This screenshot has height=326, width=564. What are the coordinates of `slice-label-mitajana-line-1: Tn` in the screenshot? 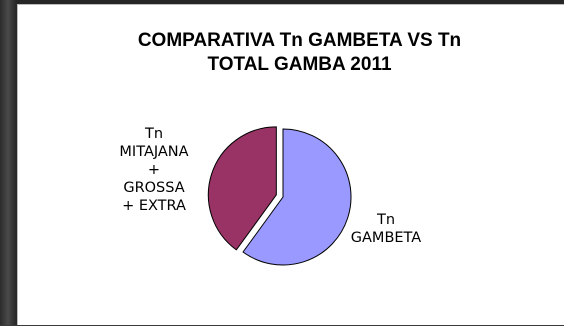 It's located at (154, 134).